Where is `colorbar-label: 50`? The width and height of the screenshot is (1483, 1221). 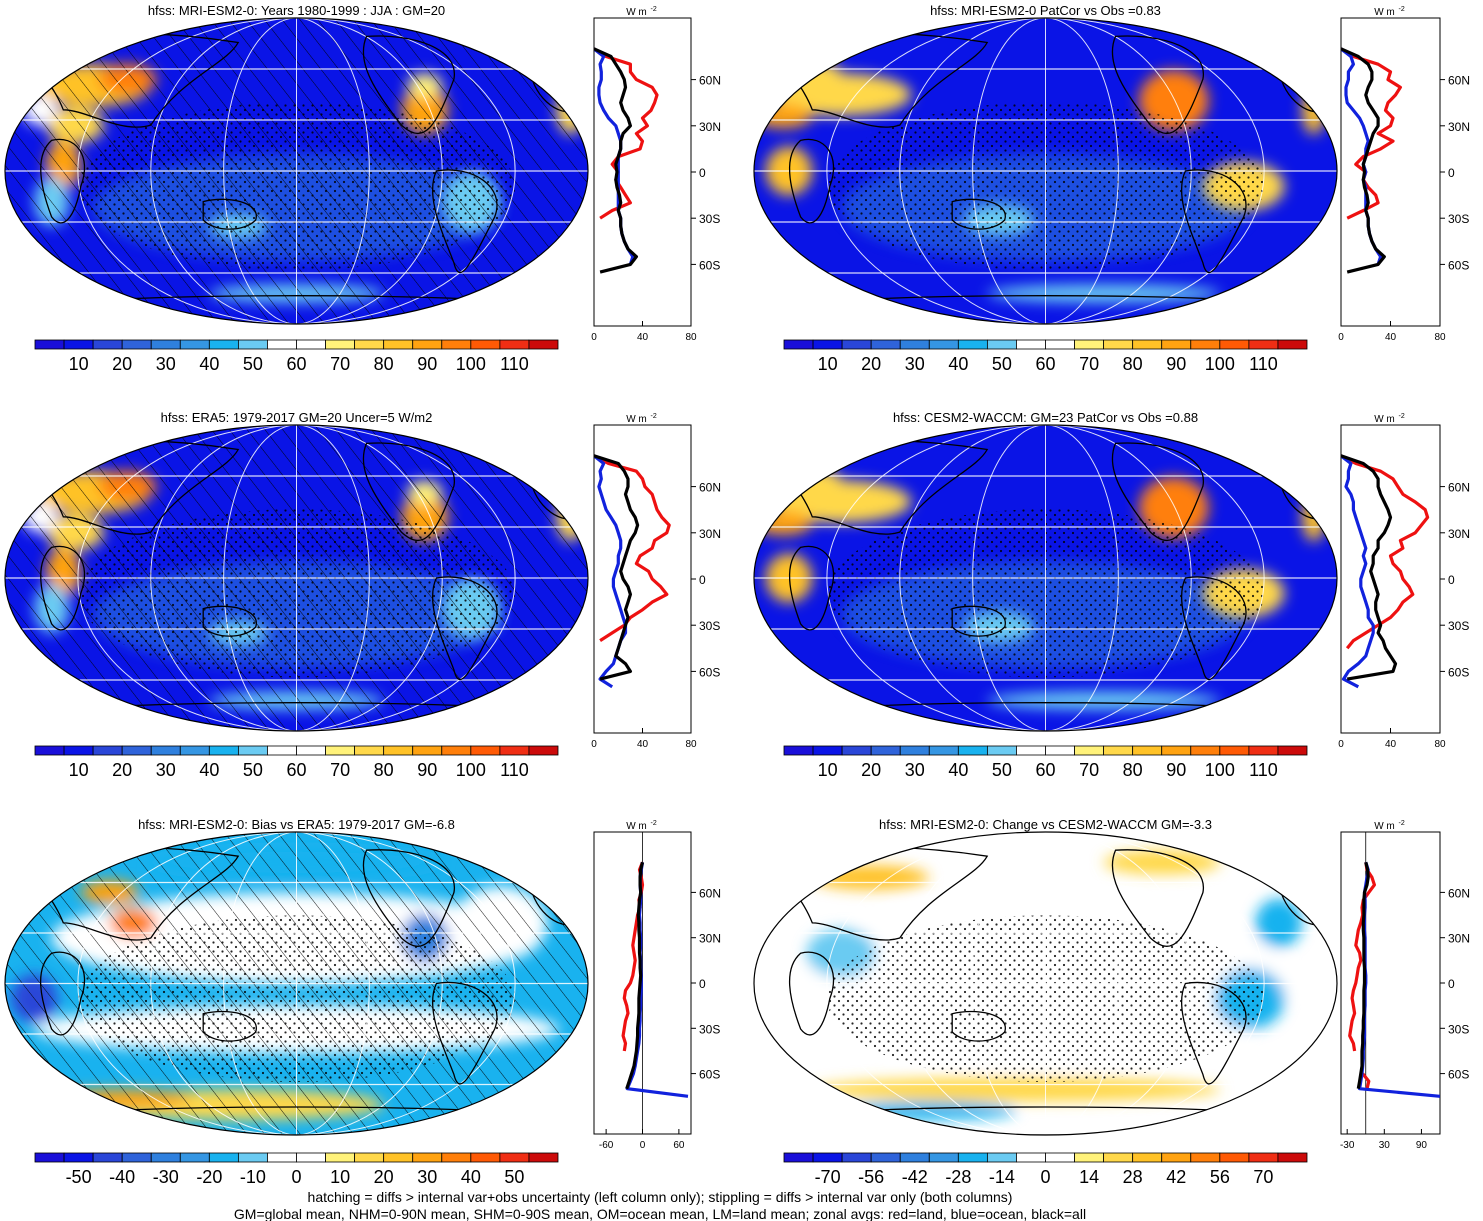
colorbar-label: 50 is located at coordinates (1002, 770).